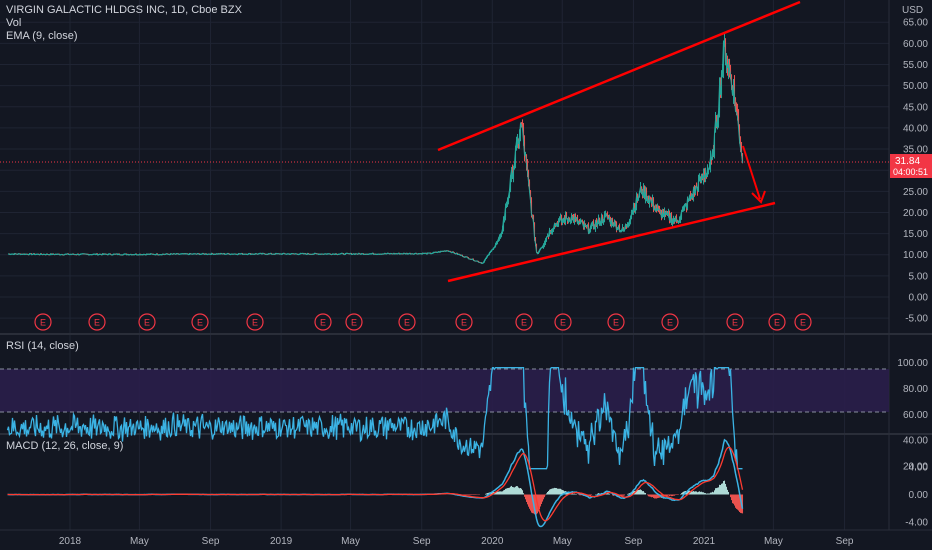 Image resolution: width=932 pixels, height=550 pixels. I want to click on macd-legend: MACD (12, 26, close, 9), so click(64, 446).